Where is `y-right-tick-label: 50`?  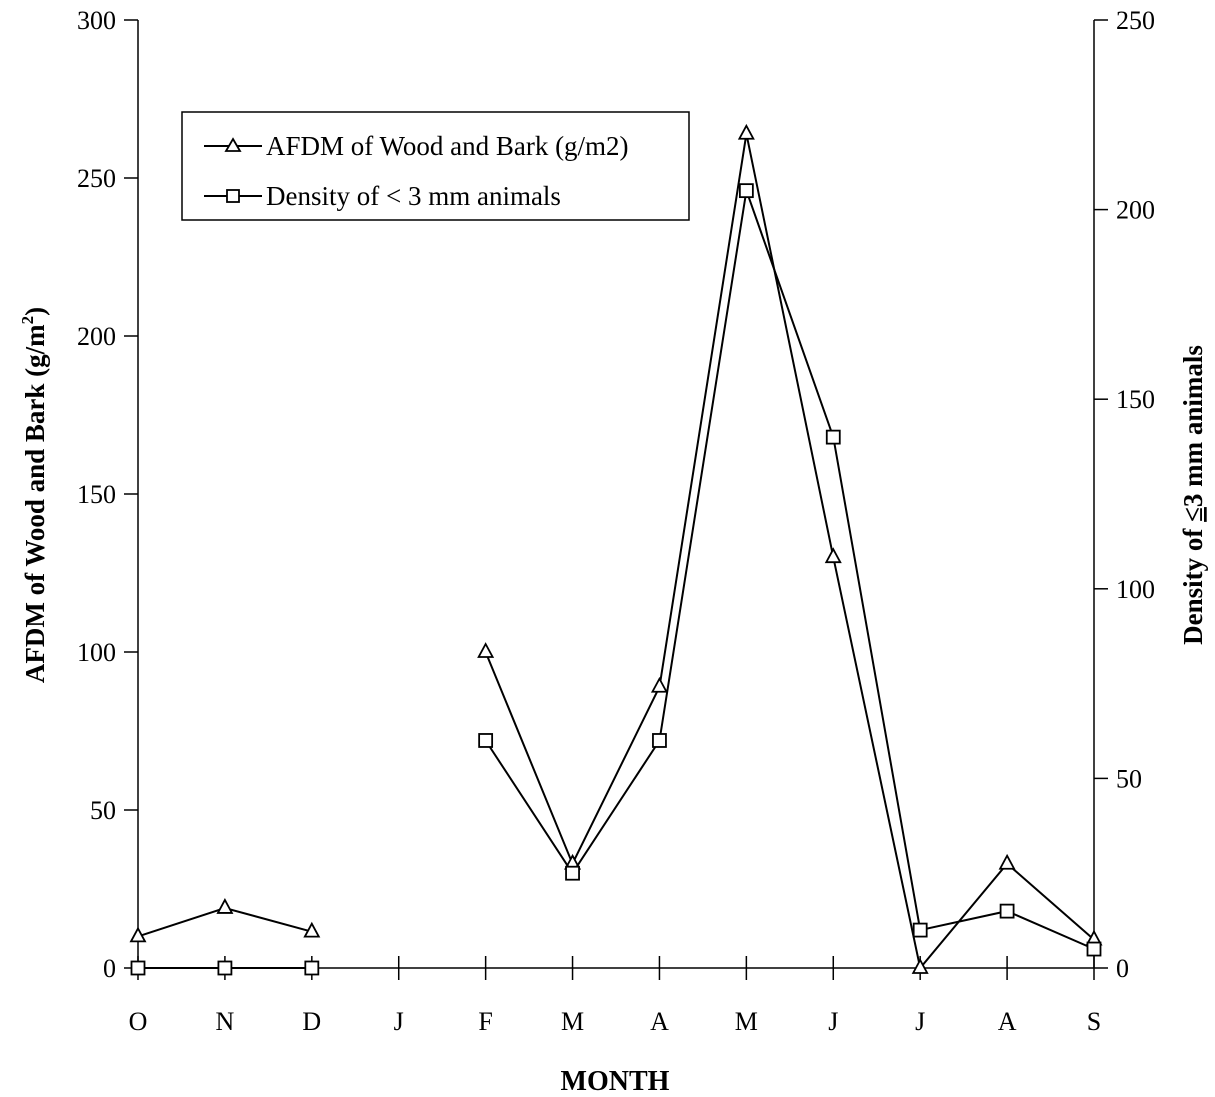
y-right-tick-label: 50 is located at coordinates (1129, 778).